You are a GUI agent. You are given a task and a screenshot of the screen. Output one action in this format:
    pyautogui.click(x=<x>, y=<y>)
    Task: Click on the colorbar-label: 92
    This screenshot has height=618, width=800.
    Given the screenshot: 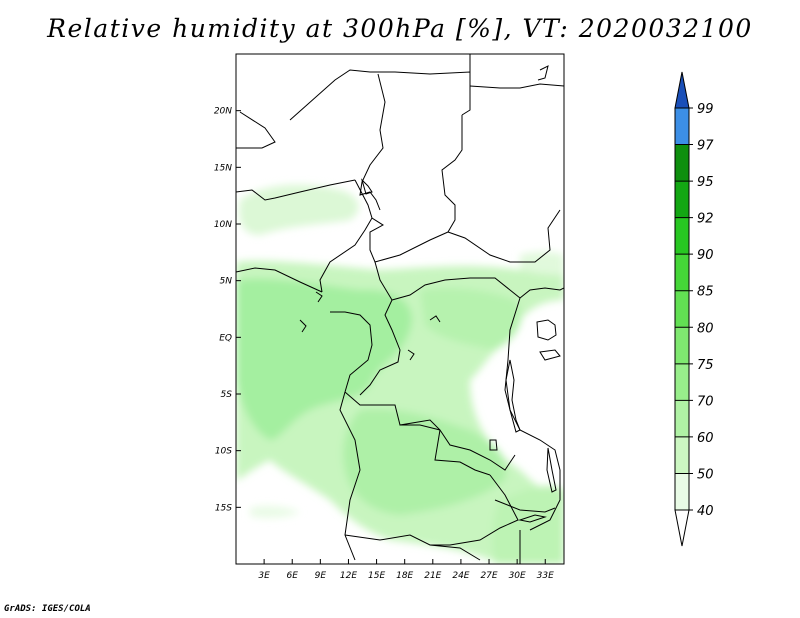 What is the action you would take?
    pyautogui.click(x=705, y=219)
    